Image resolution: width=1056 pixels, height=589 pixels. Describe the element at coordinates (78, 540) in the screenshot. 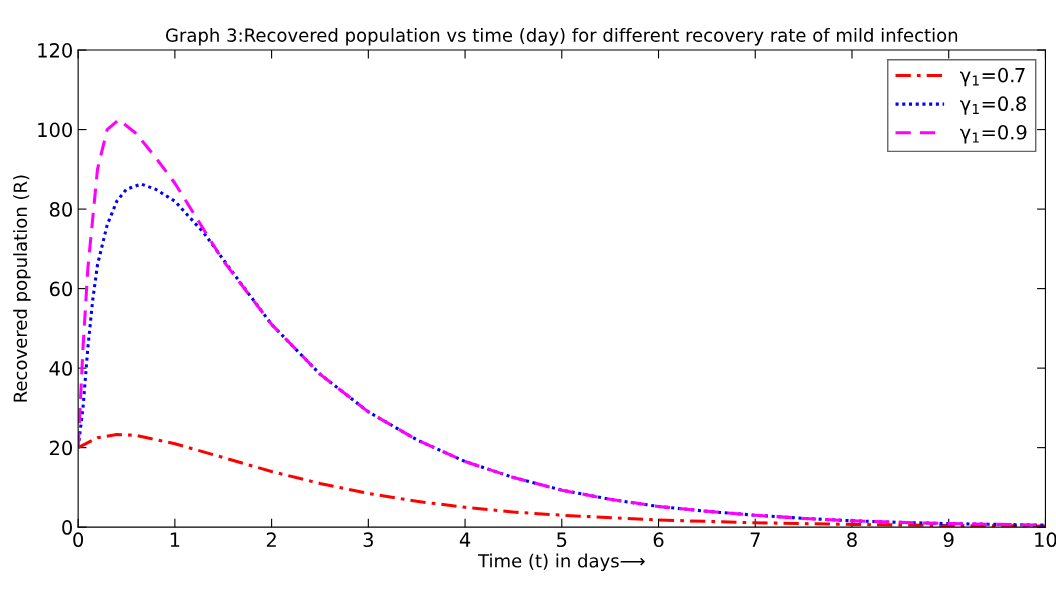

I see `x-tick-label: 0` at that location.